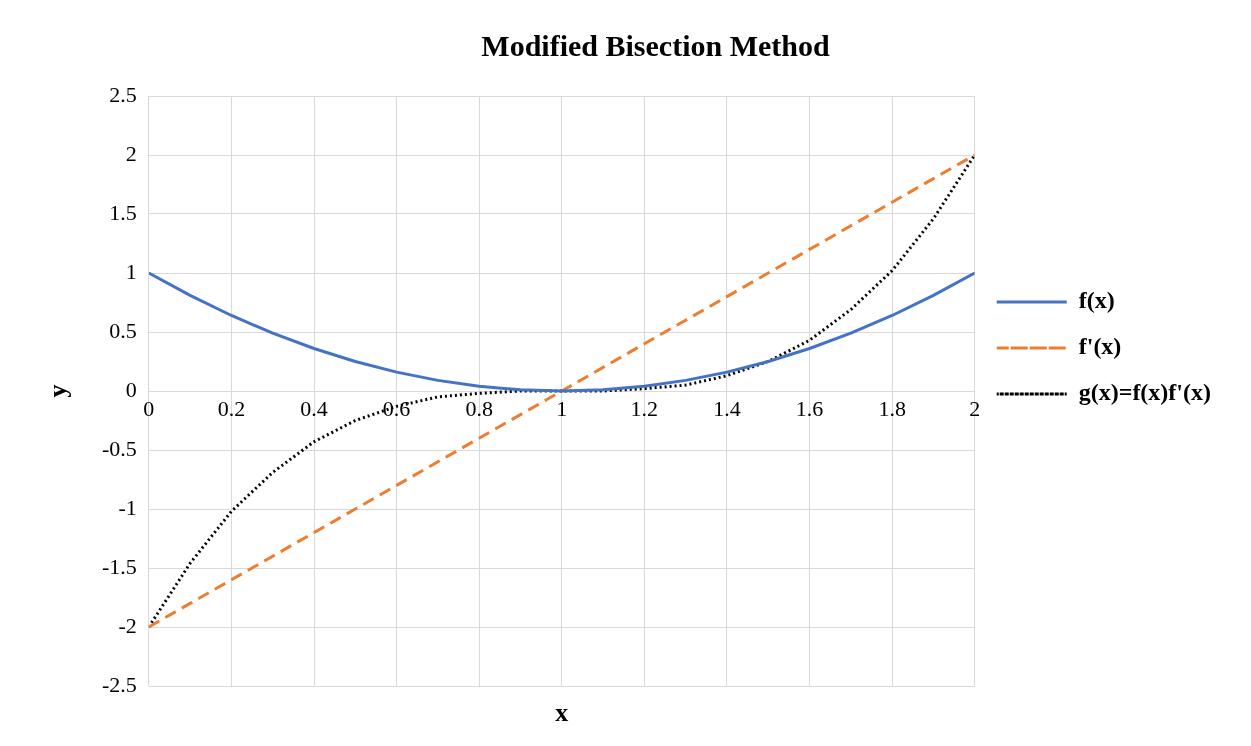 Image resolution: width=1251 pixels, height=746 pixels. Describe the element at coordinates (149, 408) in the screenshot. I see `x-tick-label: 0` at that location.